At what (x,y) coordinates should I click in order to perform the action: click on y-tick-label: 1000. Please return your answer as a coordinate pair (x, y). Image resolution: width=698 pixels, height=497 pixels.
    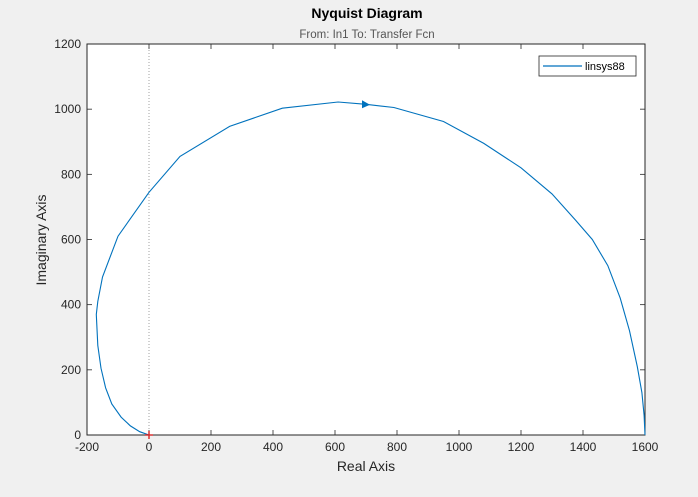
    Looking at the image, I should click on (67, 109).